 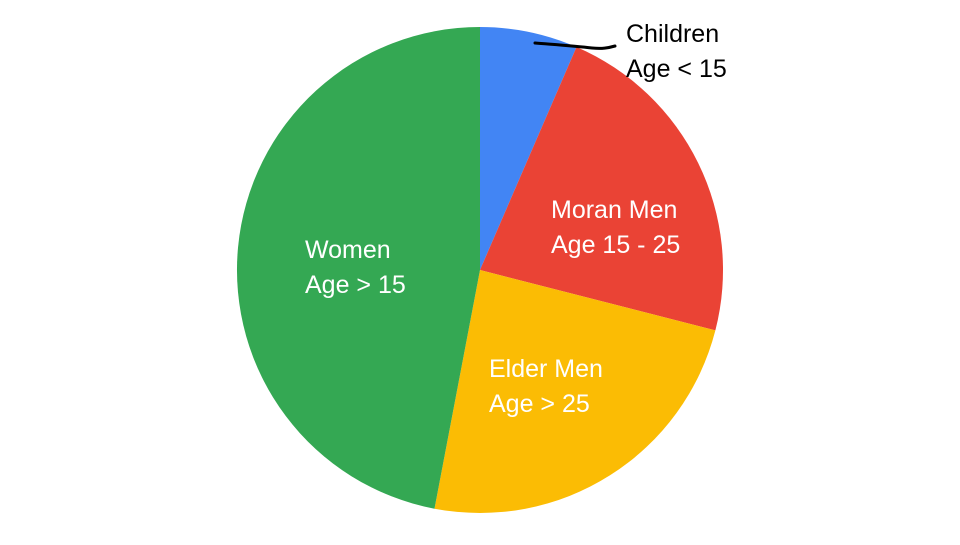 What do you see at coordinates (546, 369) in the screenshot?
I see `slice-label-line: Elder Men` at bounding box center [546, 369].